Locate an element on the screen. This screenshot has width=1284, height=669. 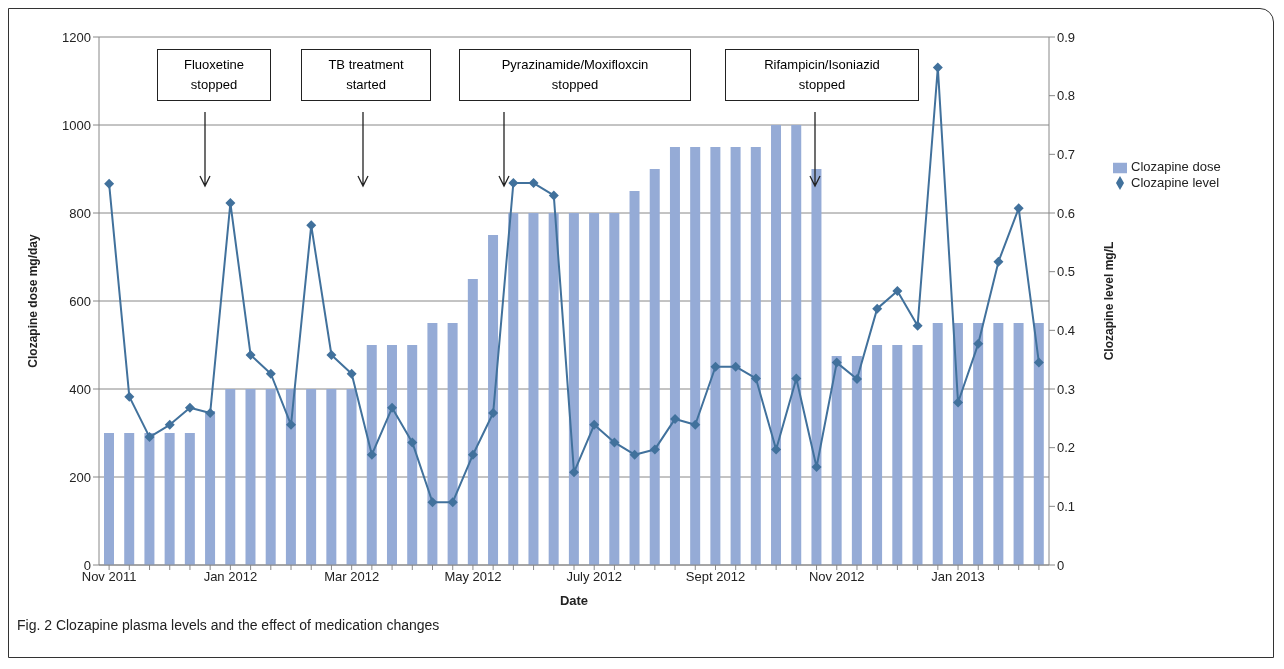
x-tick-label: Jan 2013 is located at coordinates (958, 577).